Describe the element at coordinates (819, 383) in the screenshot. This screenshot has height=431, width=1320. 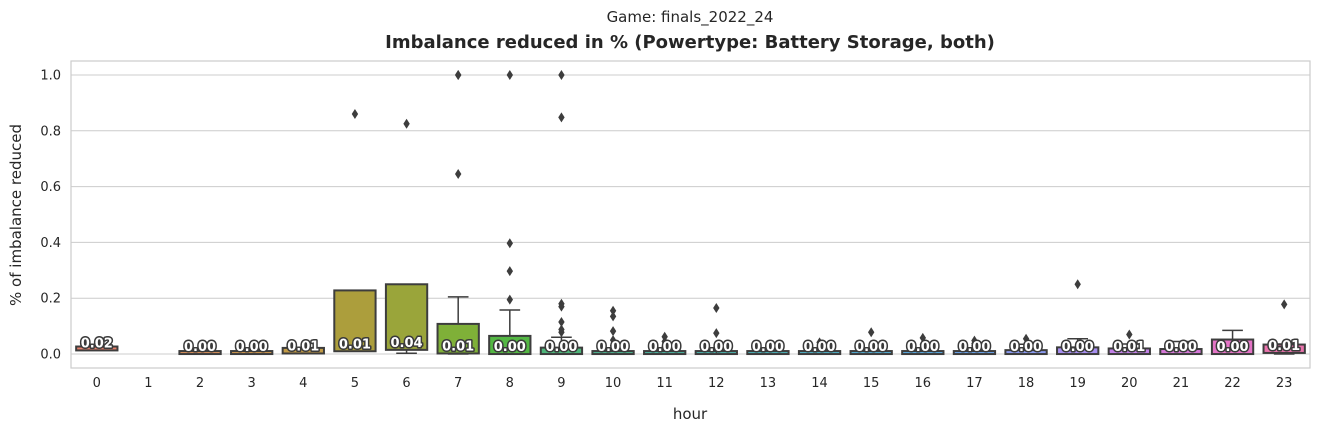
I see `x-tick-label: 14` at that location.